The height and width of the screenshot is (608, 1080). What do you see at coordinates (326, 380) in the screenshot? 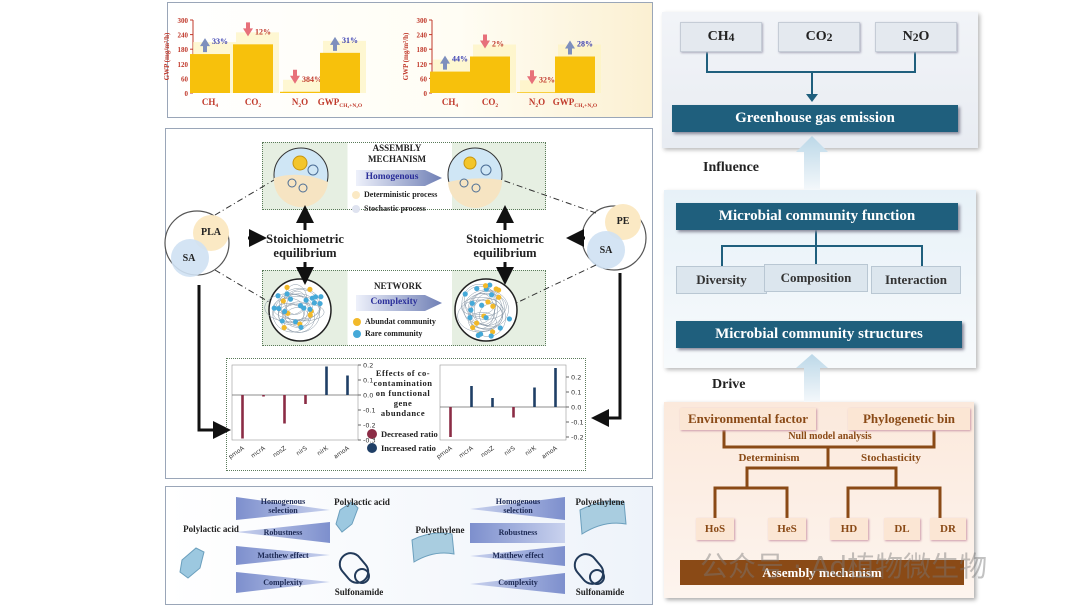
I see `gene-bar-nirK` at bounding box center [326, 380].